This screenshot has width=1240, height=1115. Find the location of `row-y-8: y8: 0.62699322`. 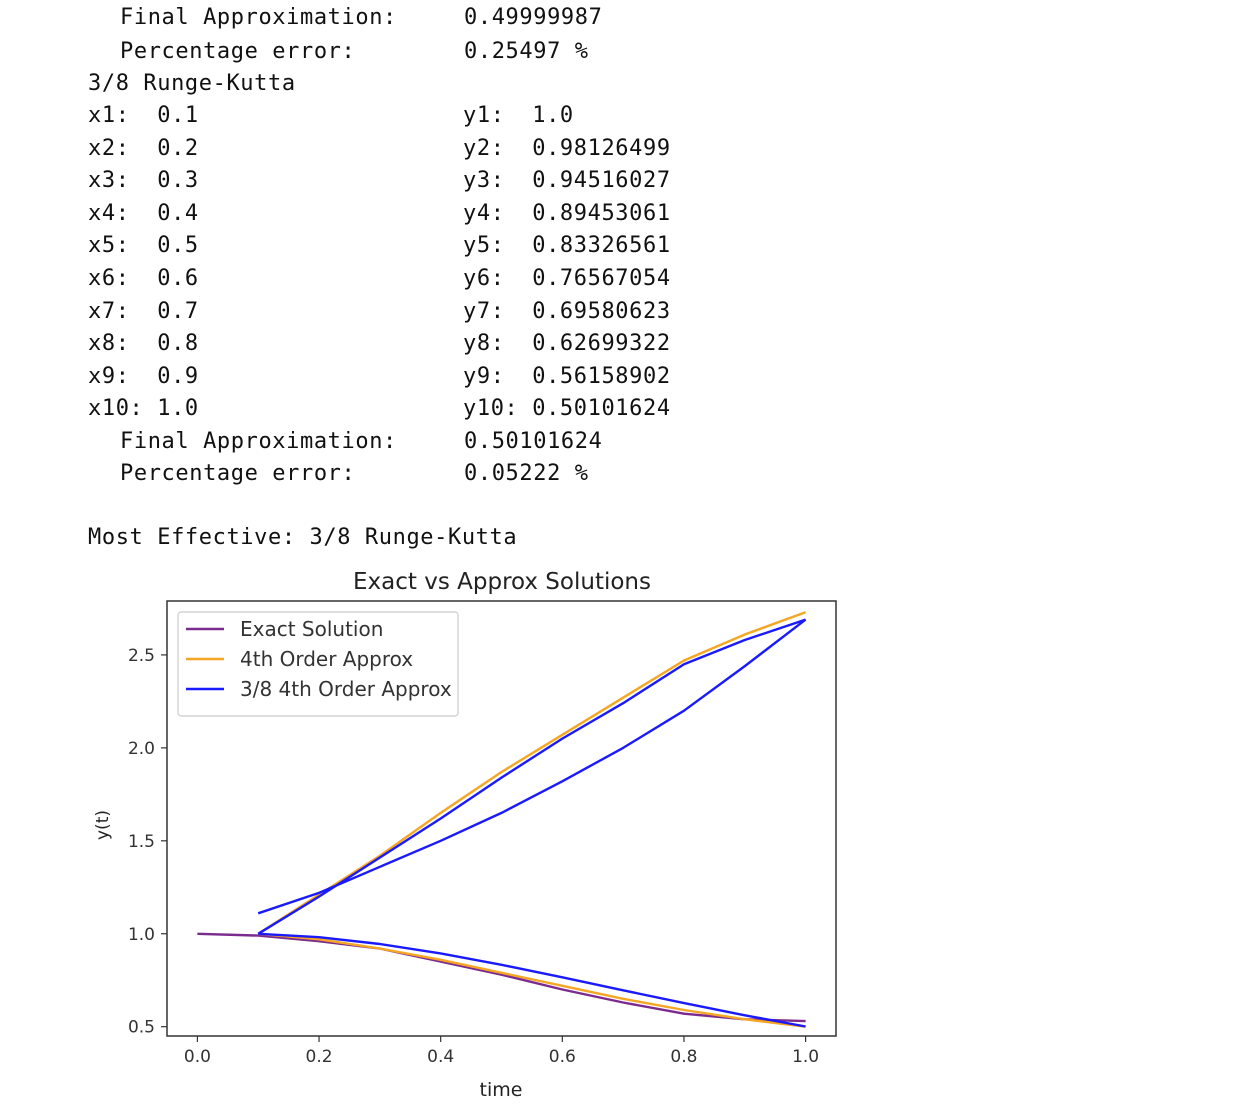

row-y-8: y8: 0.62699322 is located at coordinates (567, 343).